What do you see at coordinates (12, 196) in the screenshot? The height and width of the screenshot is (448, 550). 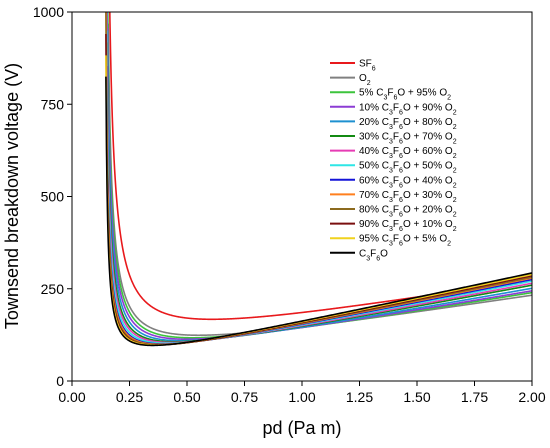 I see `y-axis-label: Townsend breakdown voltage (V)` at bounding box center [12, 196].